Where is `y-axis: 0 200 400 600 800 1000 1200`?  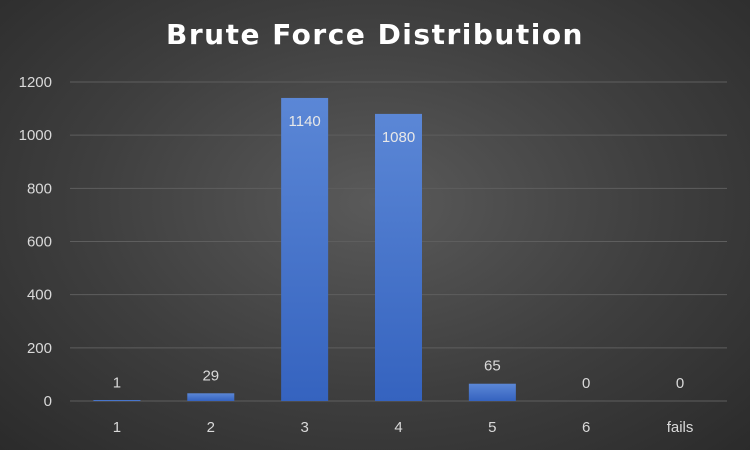
y-axis: 0 200 400 600 800 1000 1200 is located at coordinates (35, 242).